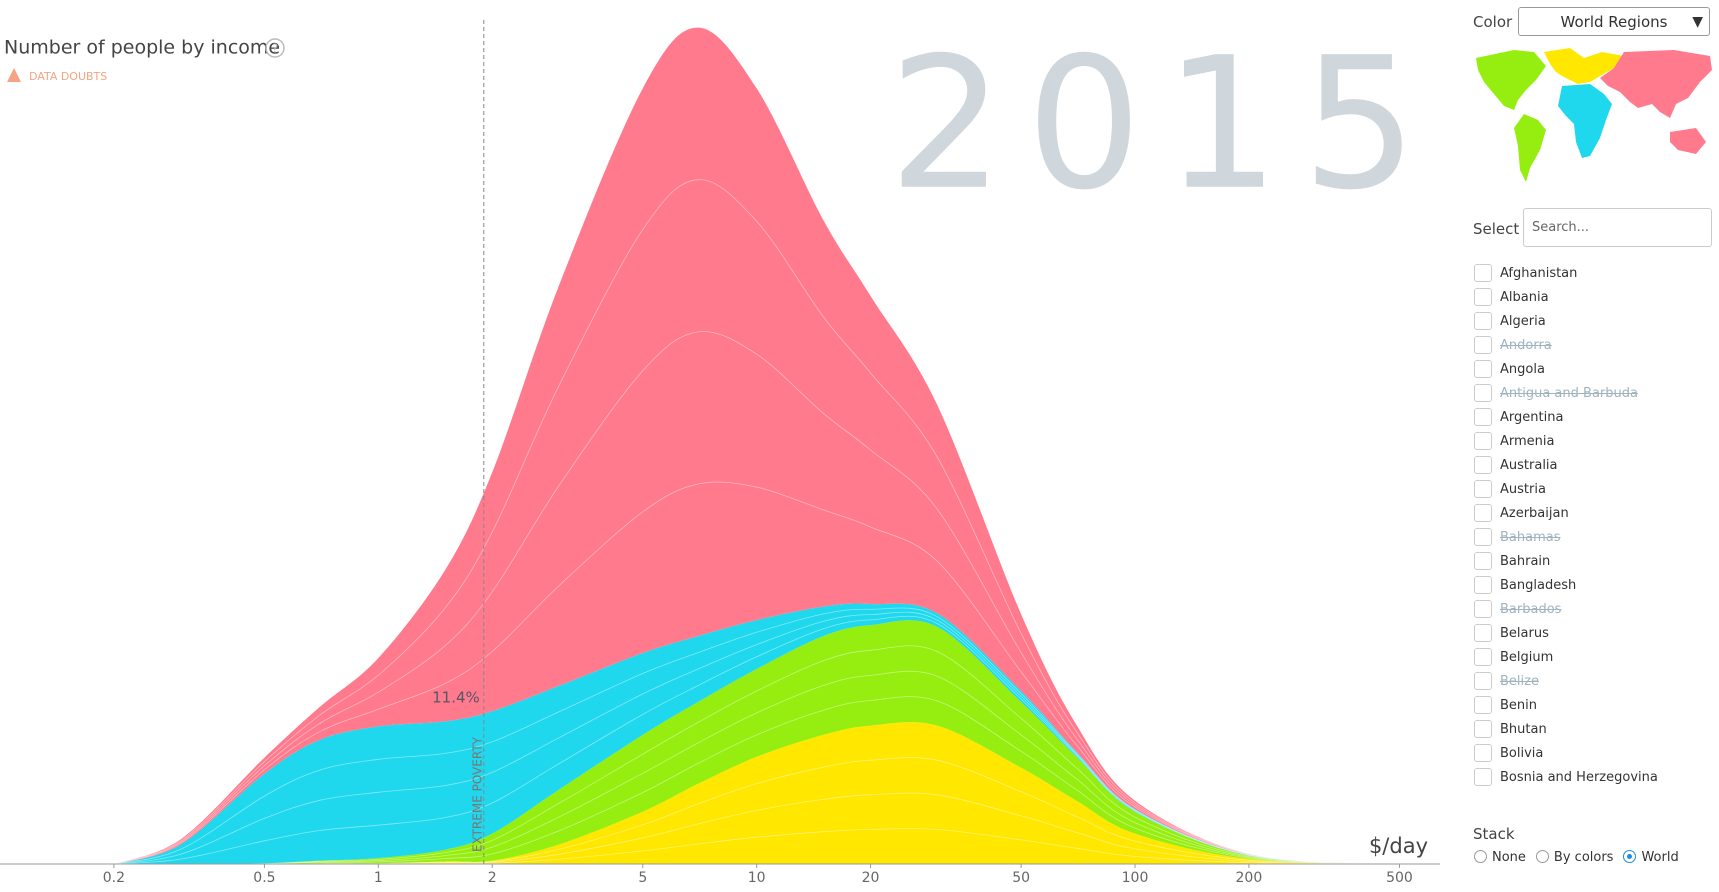  Describe the element at coordinates (1522, 753) in the screenshot. I see `country-name: Bolivia` at that location.